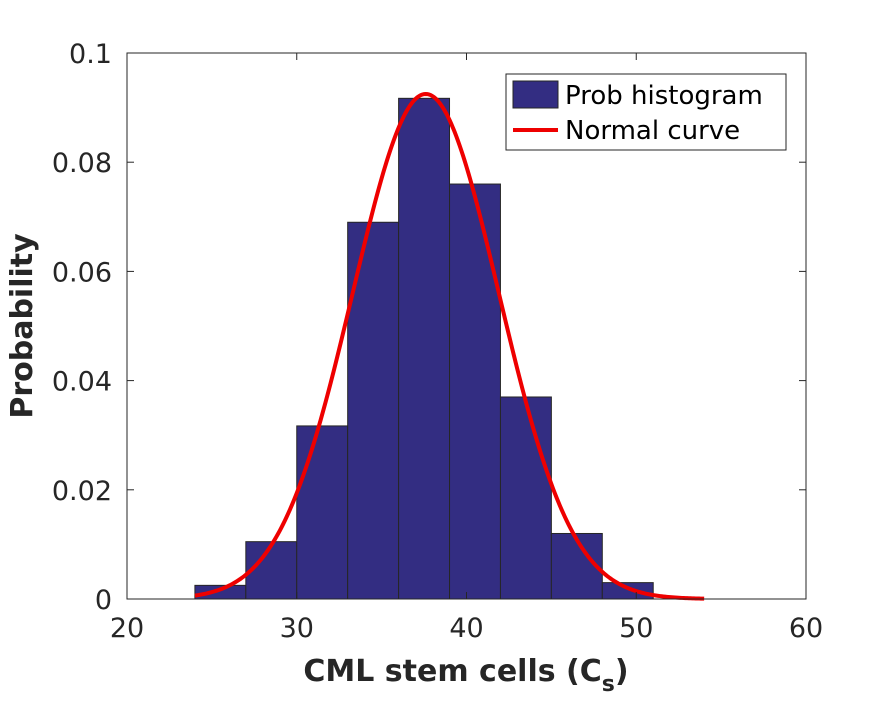 This screenshot has width=891, height=703. Describe the element at coordinates (535, 94) in the screenshot. I see `legend-histogram-swatch` at that location.